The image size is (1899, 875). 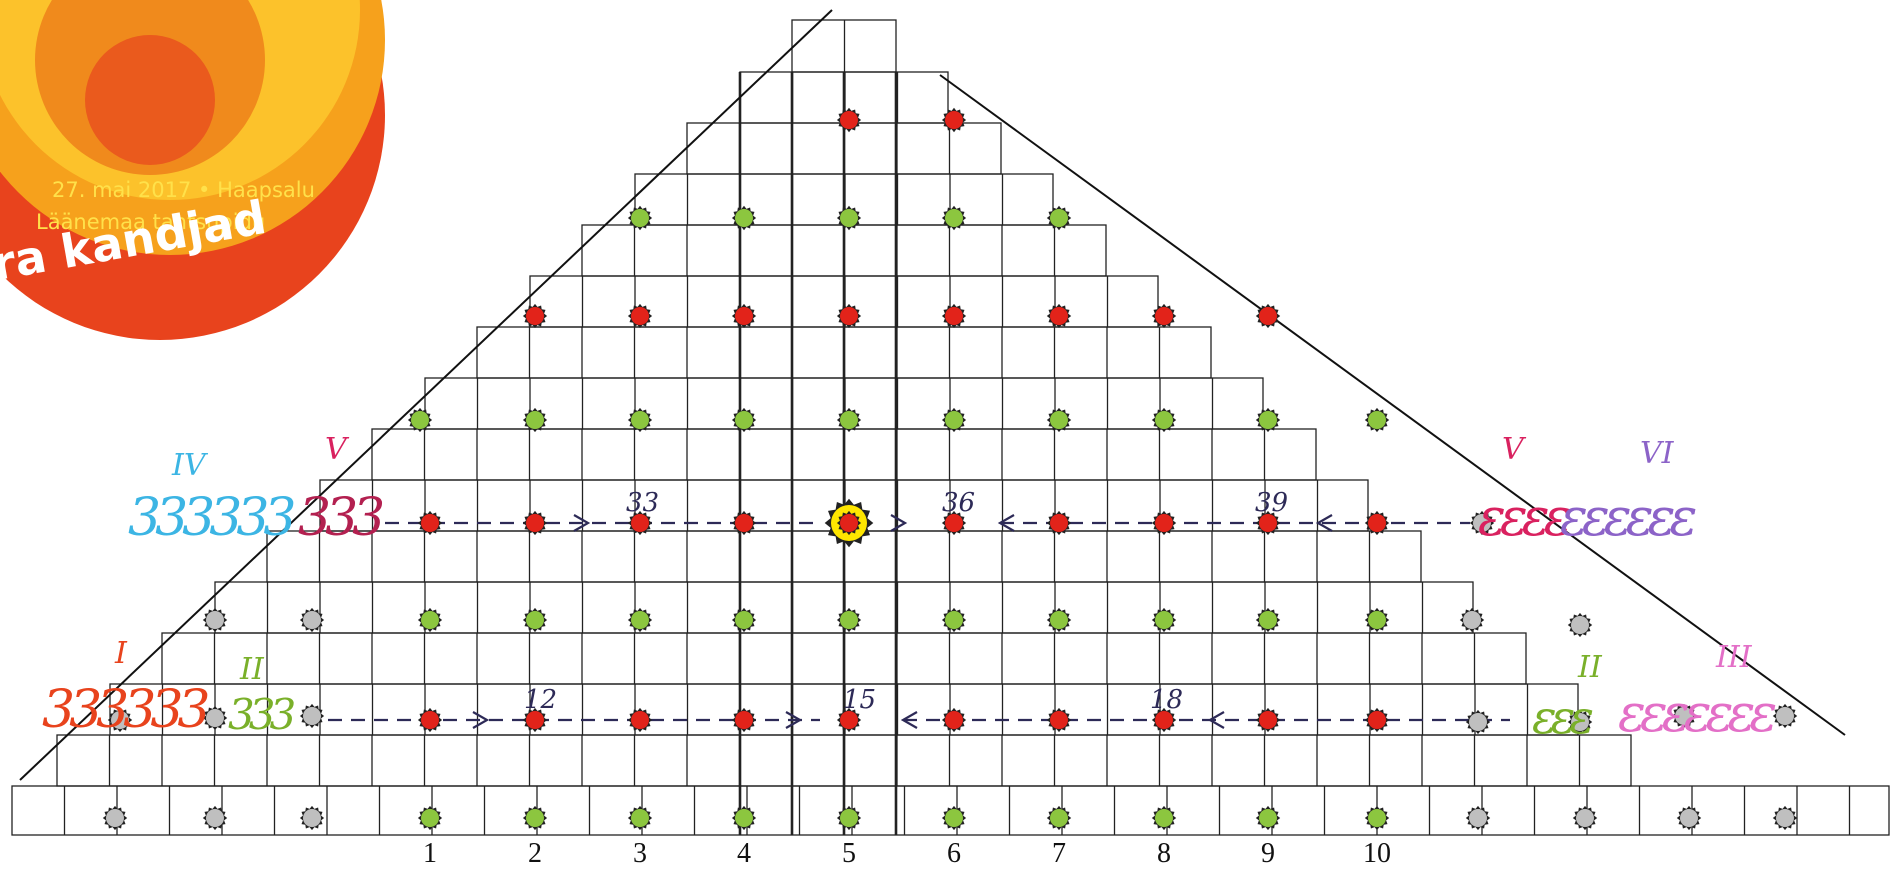 What do you see at coordinates (849, 523) in the screenshot?
I see `center-red-dot` at bounding box center [849, 523].